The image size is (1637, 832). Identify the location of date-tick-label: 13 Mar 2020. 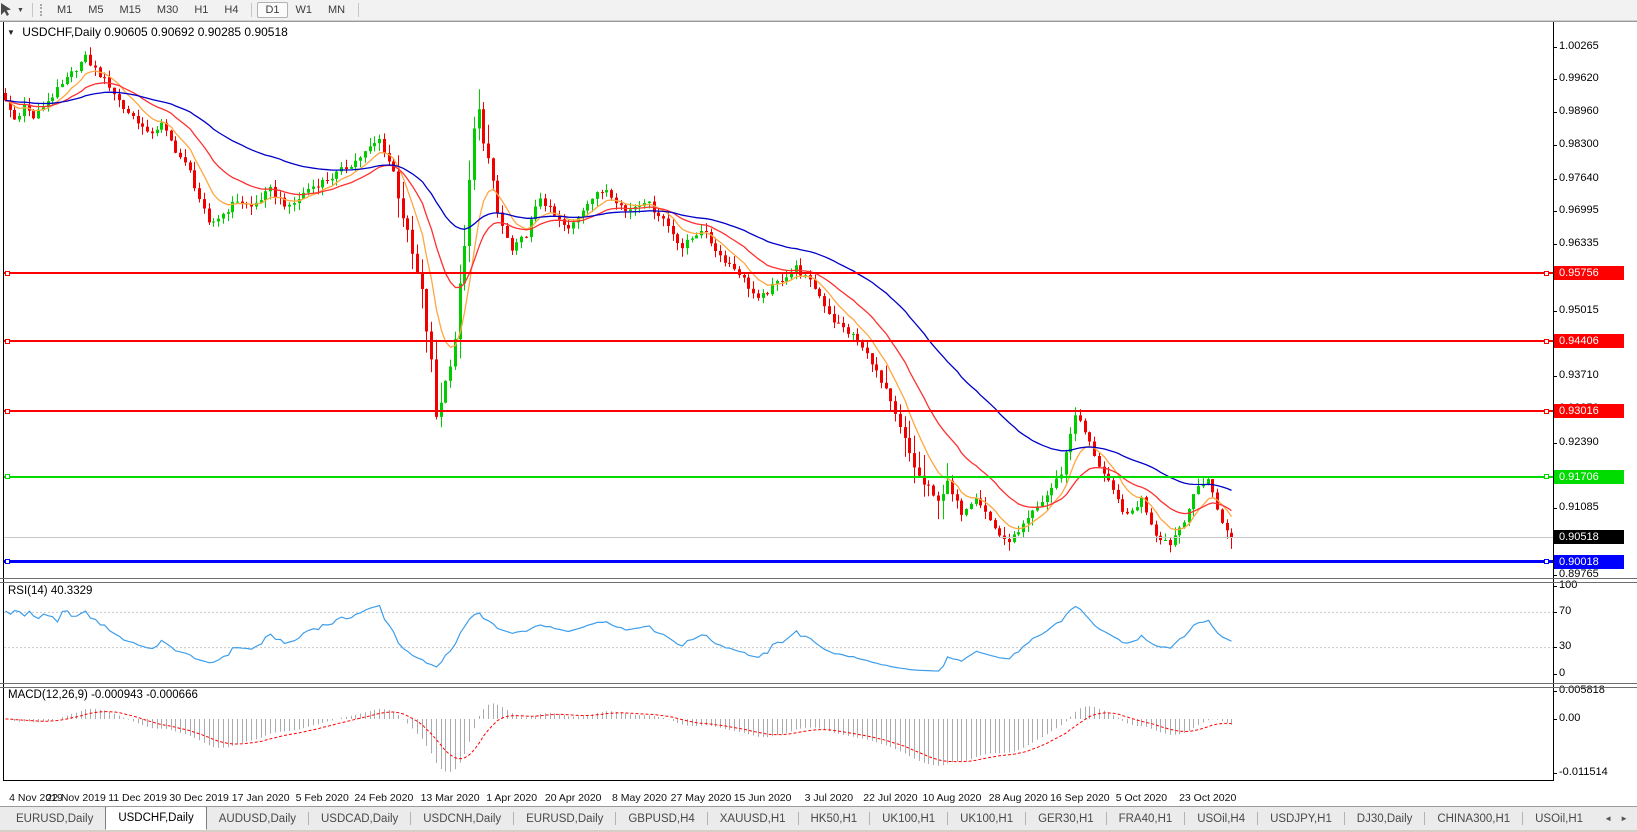
(450, 798).